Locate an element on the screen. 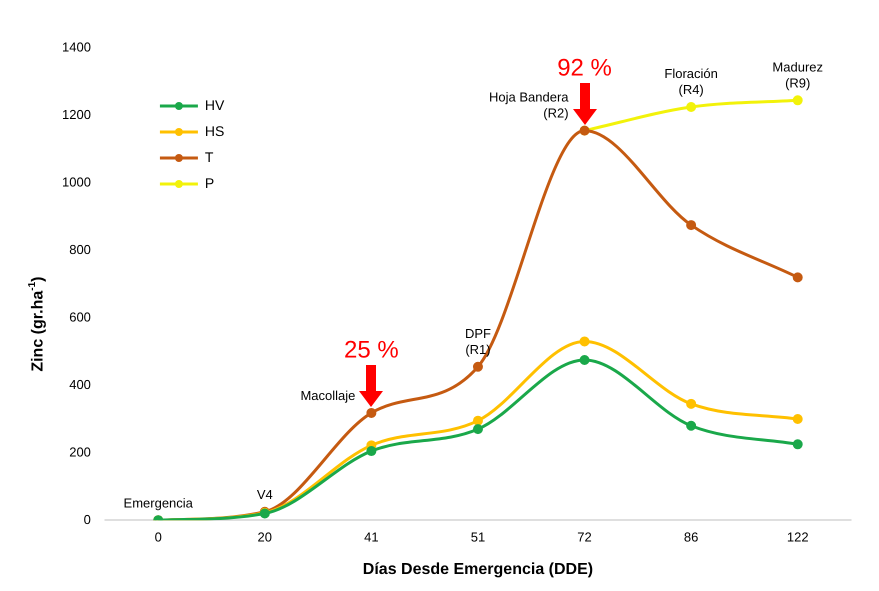 This screenshot has height=591, width=879. x-tick-label: 51 is located at coordinates (478, 537).